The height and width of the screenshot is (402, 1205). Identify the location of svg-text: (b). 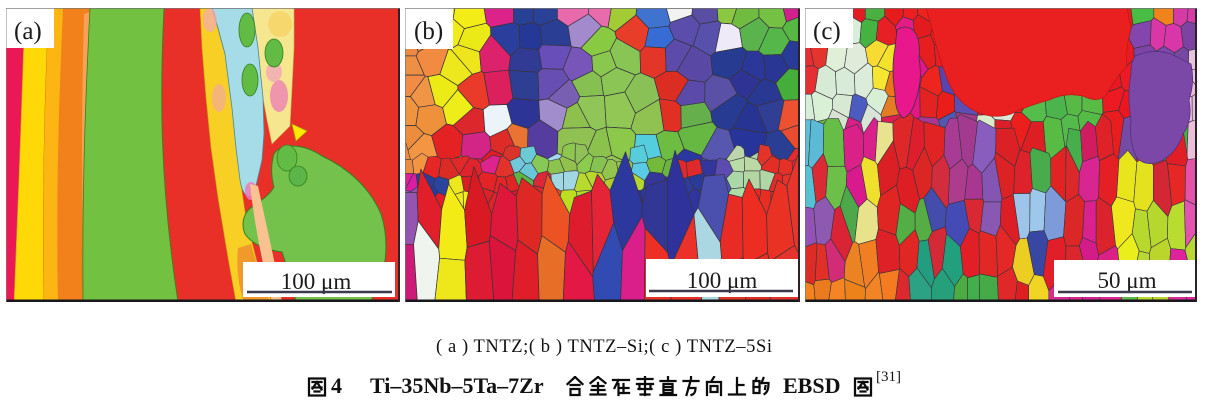
(428, 31).